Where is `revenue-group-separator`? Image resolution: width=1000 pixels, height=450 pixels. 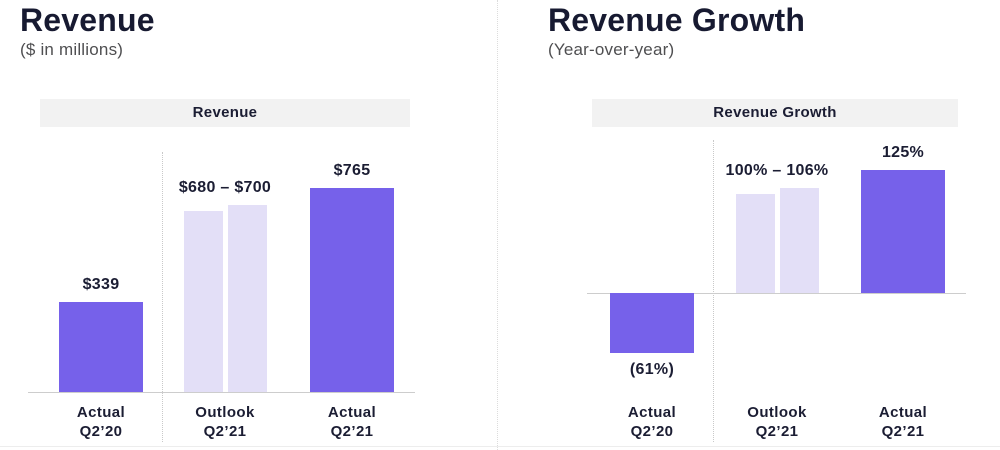
revenue-group-separator is located at coordinates (162, 297).